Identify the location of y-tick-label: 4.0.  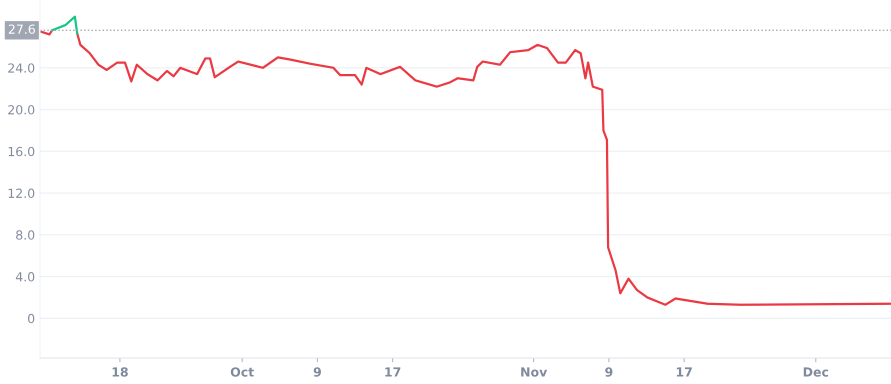
(25, 277).